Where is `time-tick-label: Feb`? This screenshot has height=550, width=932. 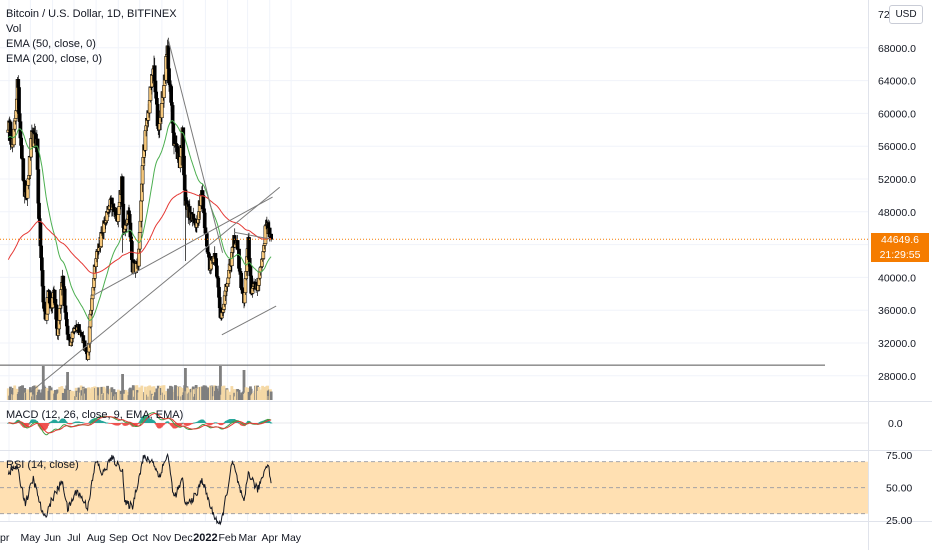 time-tick-label: Feb is located at coordinates (228, 538).